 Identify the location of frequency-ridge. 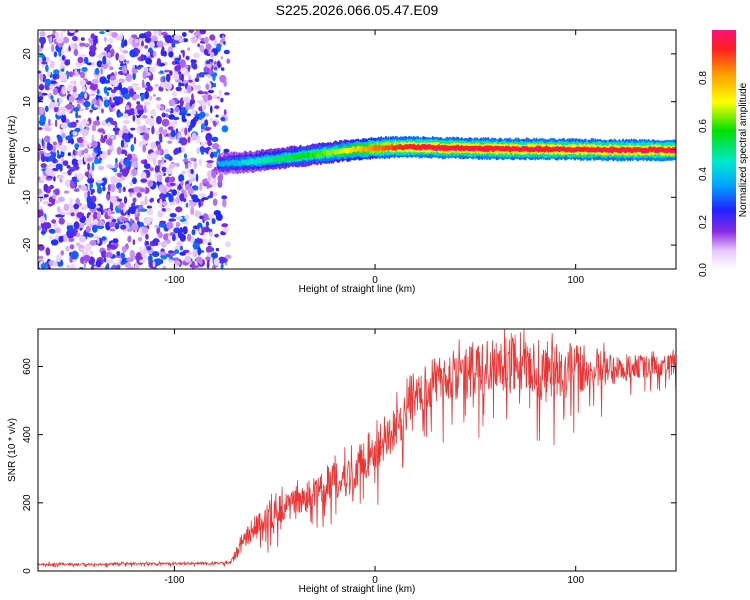
(446, 155).